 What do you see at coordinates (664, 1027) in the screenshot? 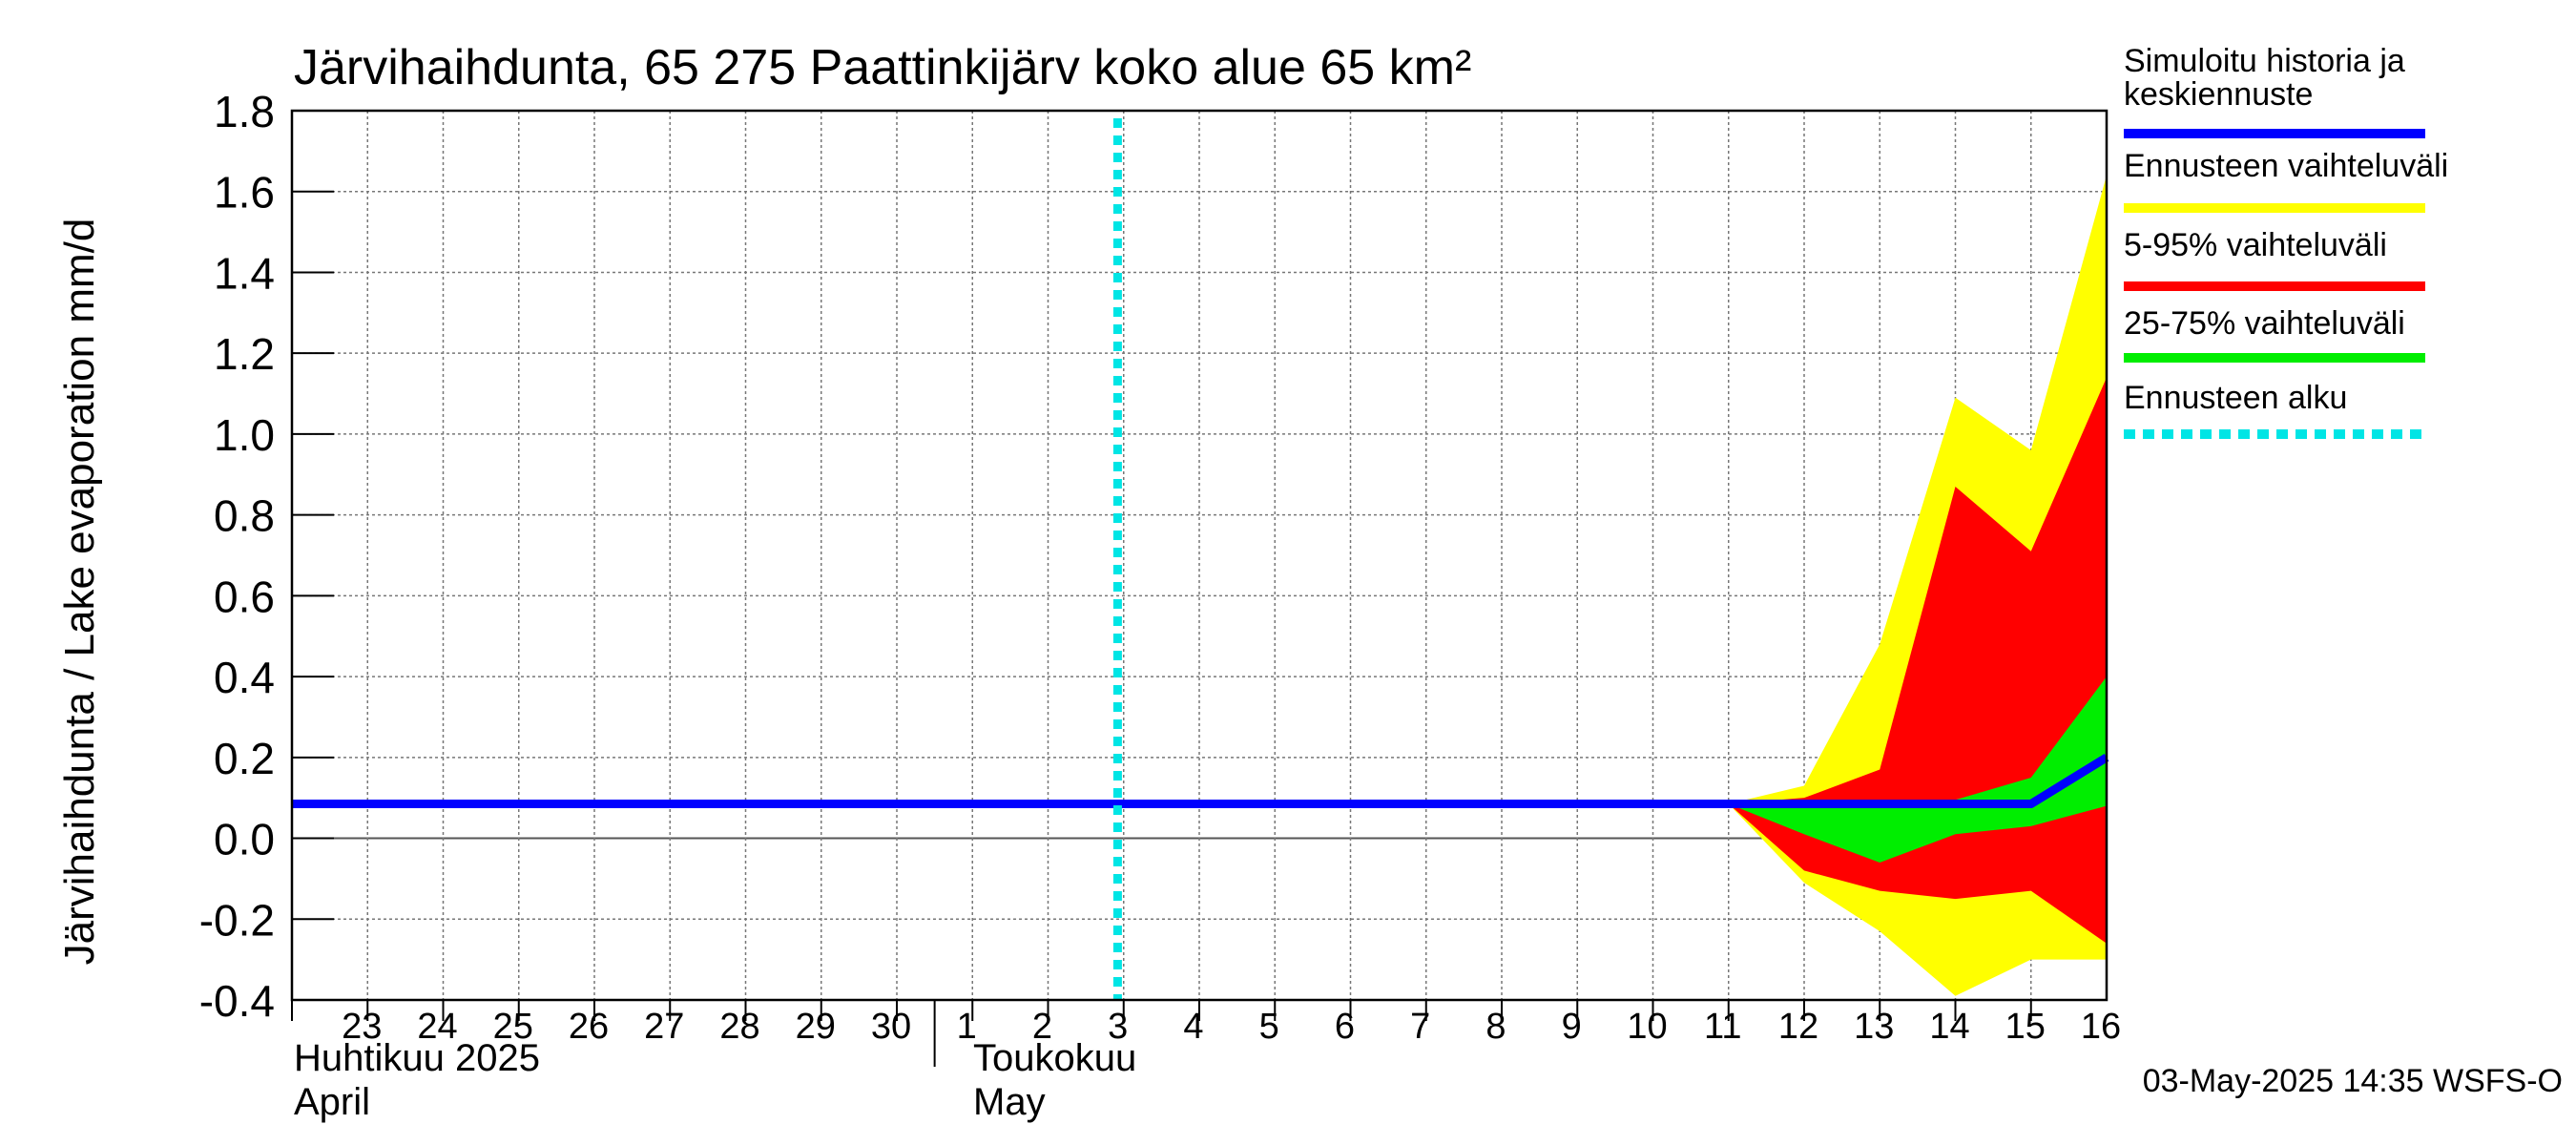
I see `x-tick-label: 27` at bounding box center [664, 1027].